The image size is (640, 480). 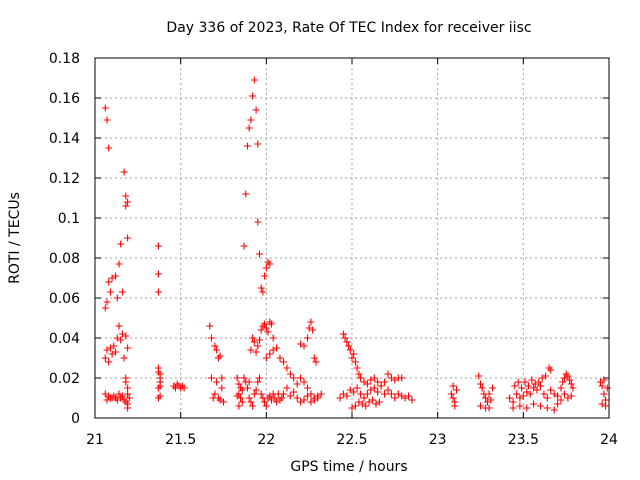 I want to click on y-tick-label: 0.06, so click(x=64, y=299).